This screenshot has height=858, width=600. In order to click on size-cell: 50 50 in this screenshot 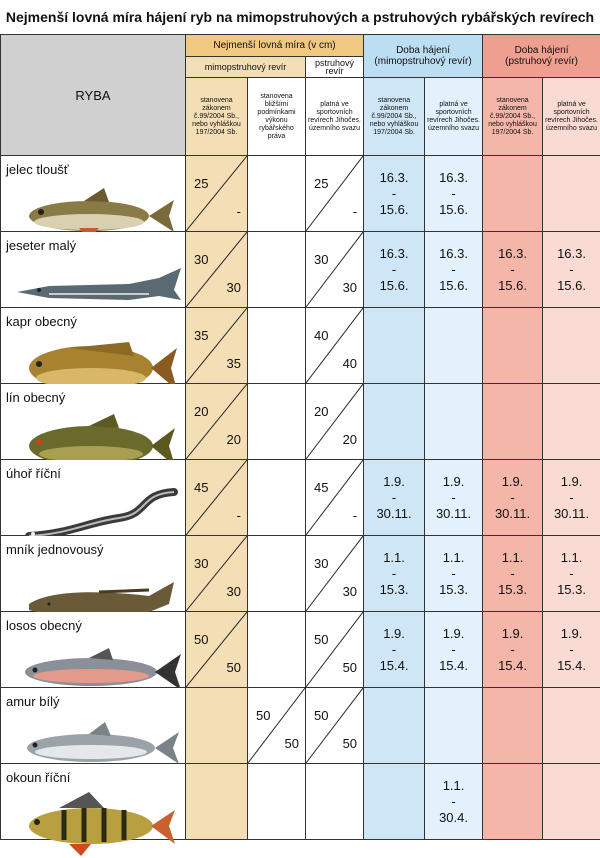, I will do `click(335, 650)`.